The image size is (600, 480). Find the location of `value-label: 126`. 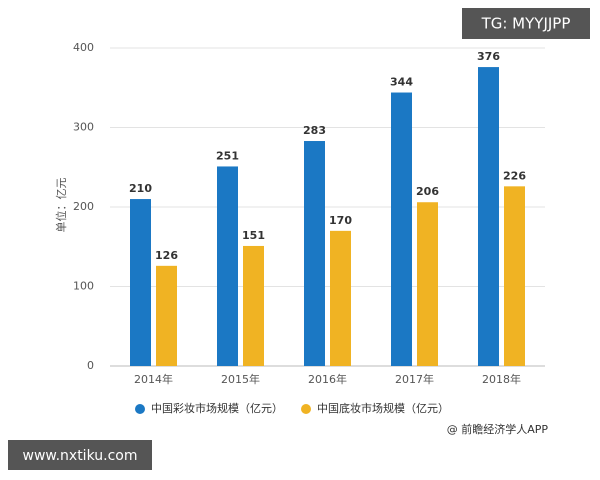

value-label: 126 is located at coordinates (166, 255).